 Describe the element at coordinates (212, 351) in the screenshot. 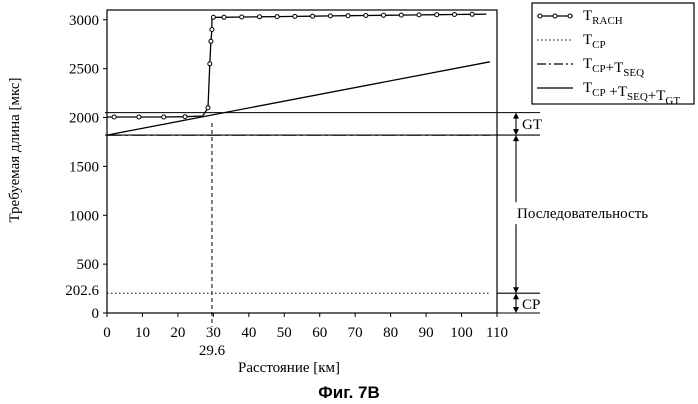

I see `x-extra-tick-label: 29.6` at that location.